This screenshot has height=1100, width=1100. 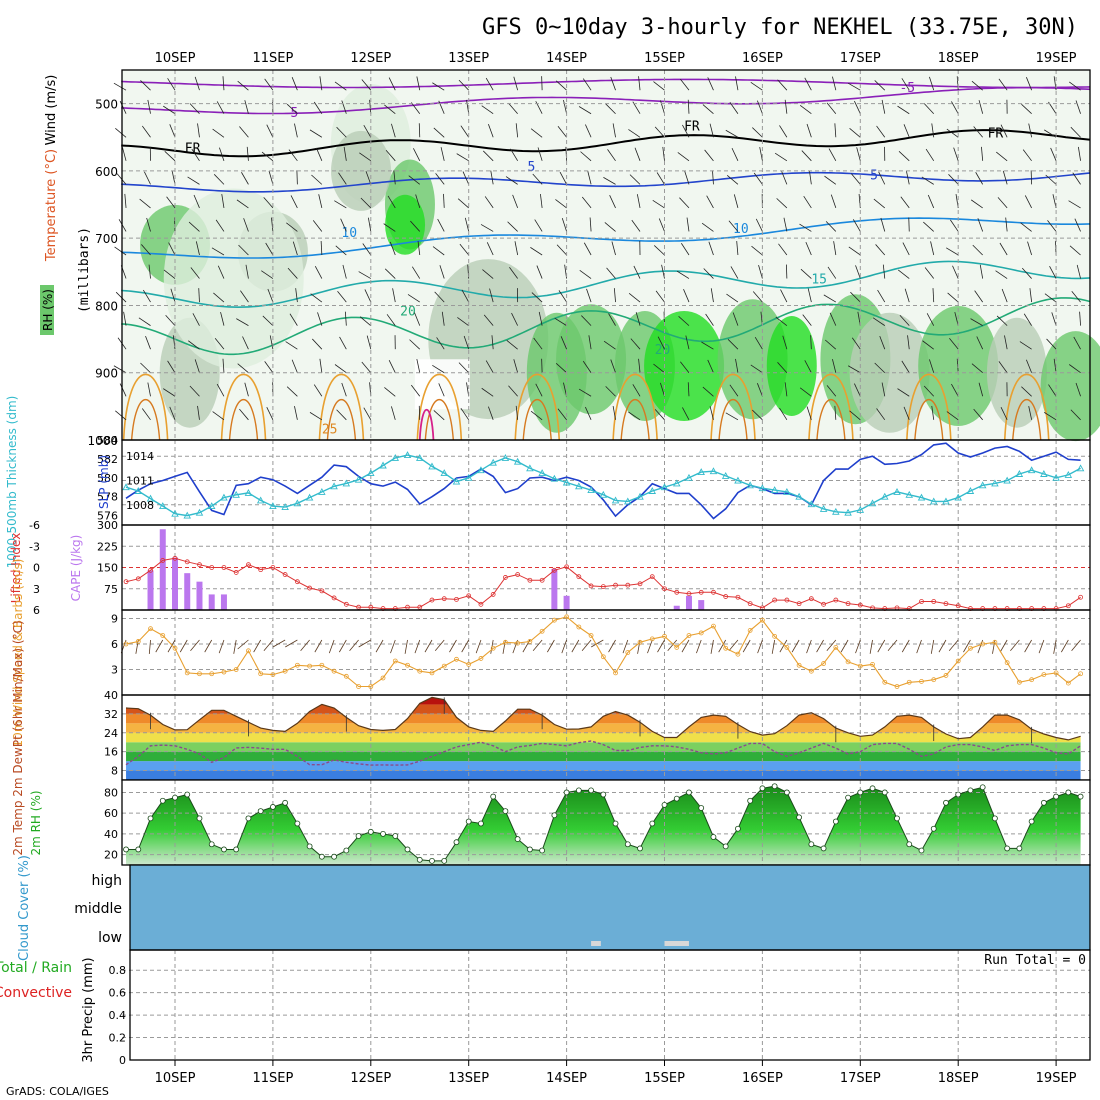 I want to click on isotherm-label: 5, so click(x=874, y=176).